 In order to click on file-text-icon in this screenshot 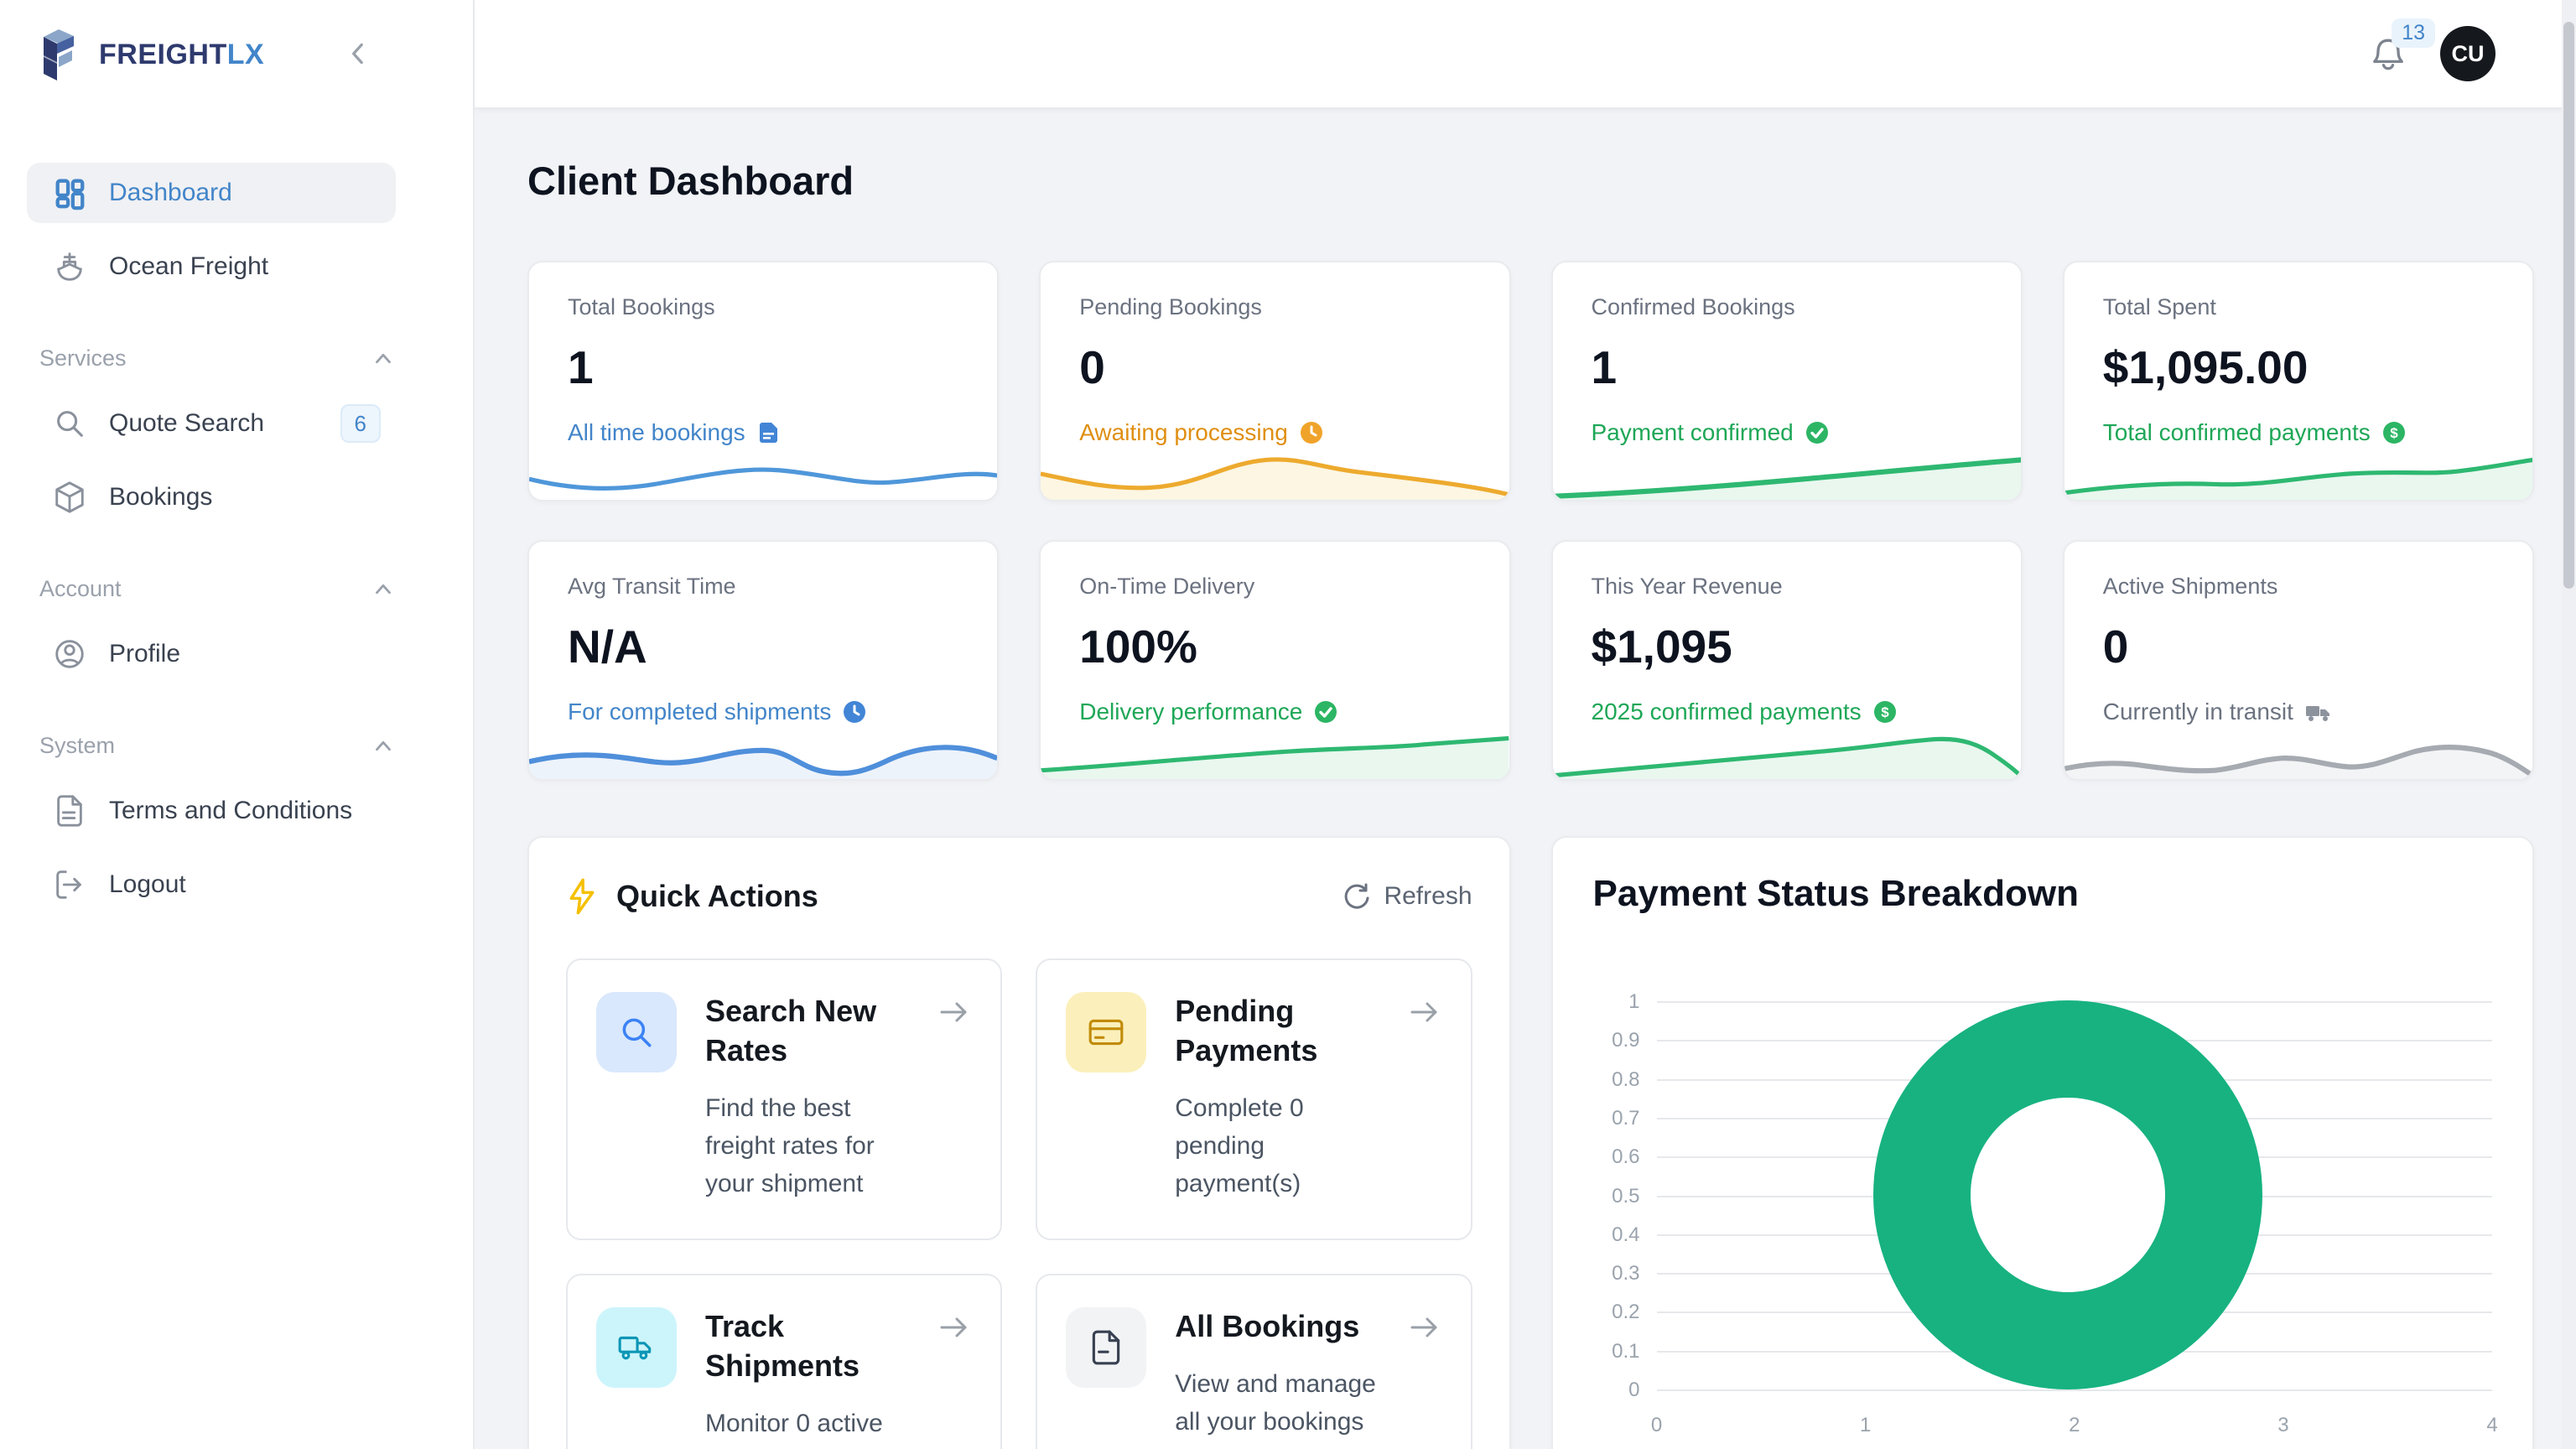, I will do `click(69, 810)`.